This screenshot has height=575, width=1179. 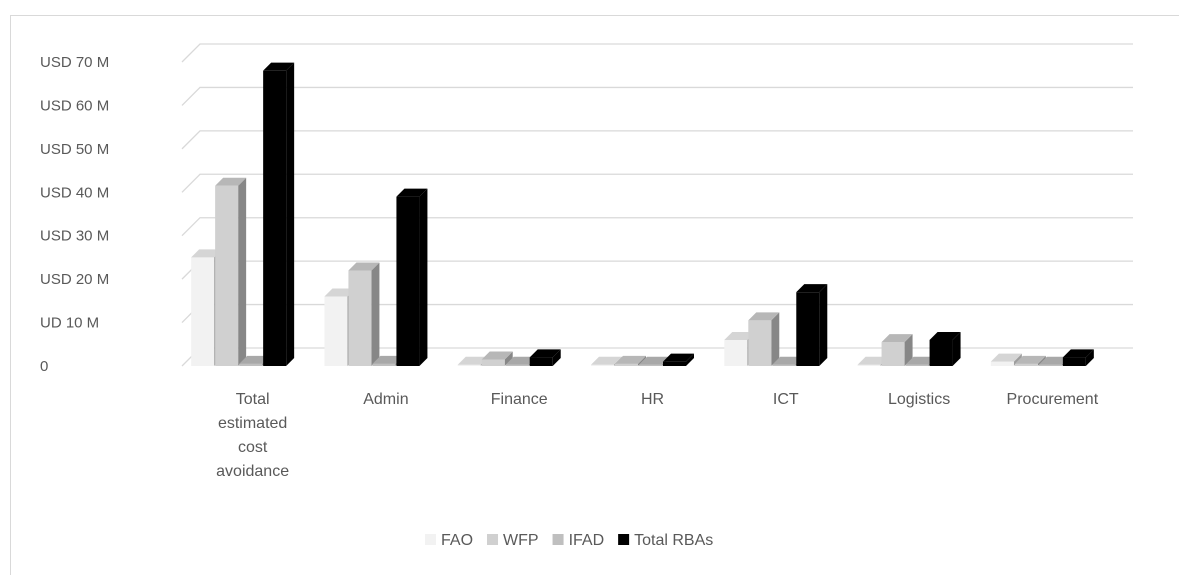 I want to click on category-label: ICT, so click(x=786, y=399).